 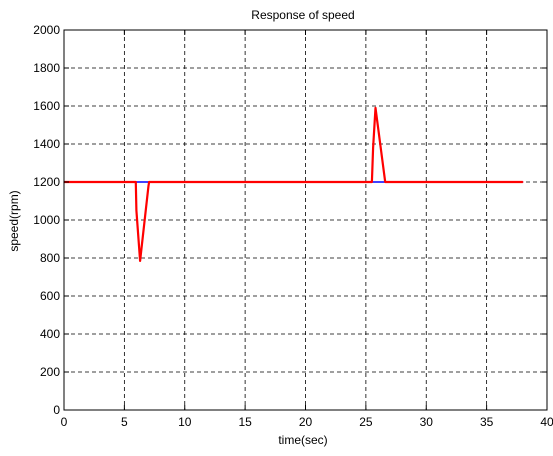 What do you see at coordinates (14, 220) in the screenshot?
I see `y-axis-label: speed(rpm)` at bounding box center [14, 220].